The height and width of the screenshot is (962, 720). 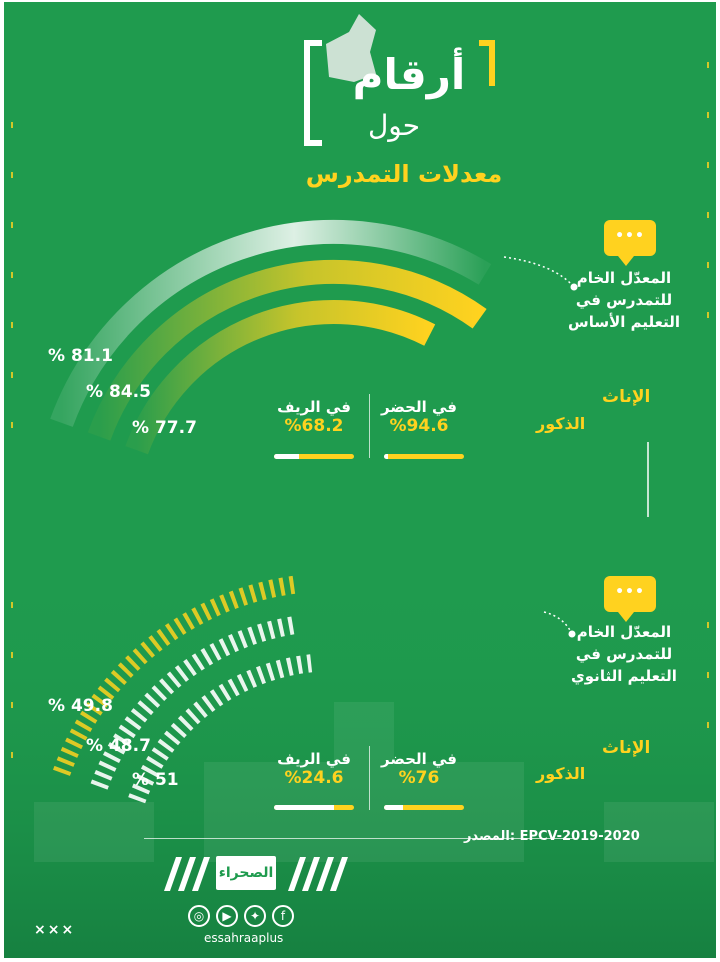 I want to click on decorative-marks: ×××, so click(x=55, y=930).